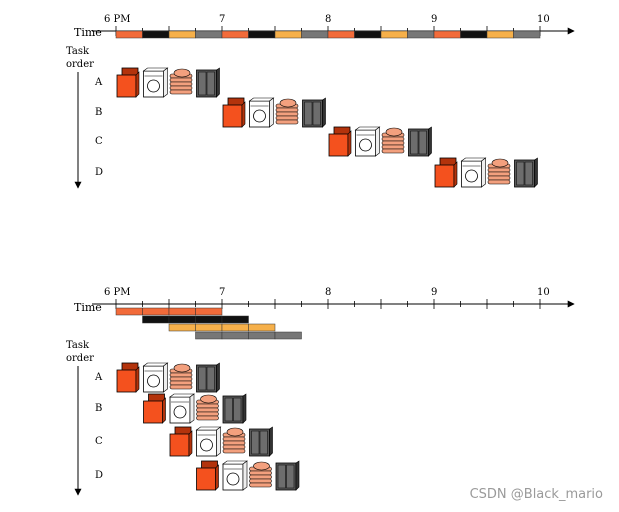 The height and width of the screenshot is (512, 619). I want to click on tick-label: 6 PM, so click(117, 292).